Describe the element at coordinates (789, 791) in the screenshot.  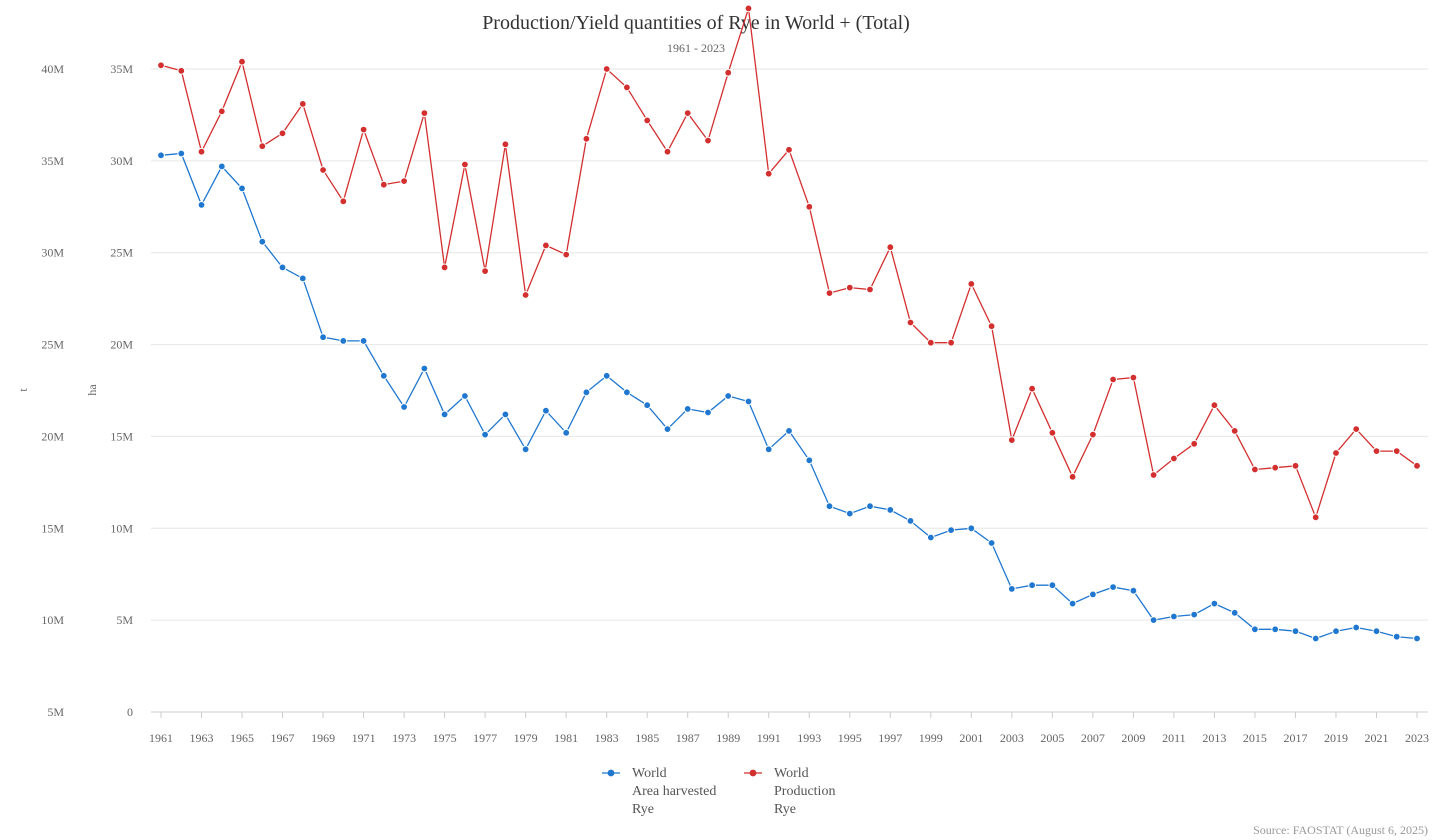
I see `legend-item-production: World Production Rye` at that location.